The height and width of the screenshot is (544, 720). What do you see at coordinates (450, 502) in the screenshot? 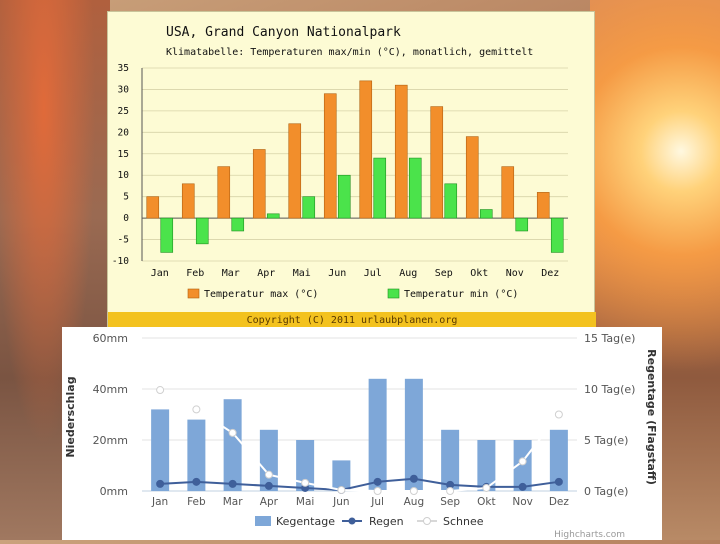
I see `chart2-xtick-label: Sep` at bounding box center [450, 502].